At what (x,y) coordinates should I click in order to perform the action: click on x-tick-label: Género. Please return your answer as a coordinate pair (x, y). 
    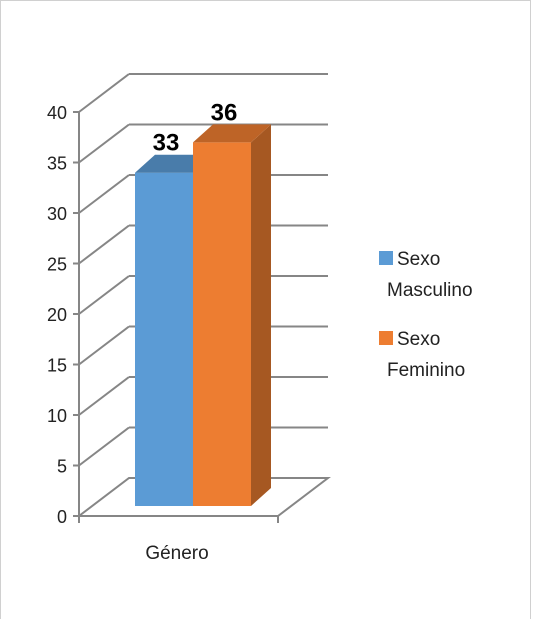
    Looking at the image, I should click on (176, 553).